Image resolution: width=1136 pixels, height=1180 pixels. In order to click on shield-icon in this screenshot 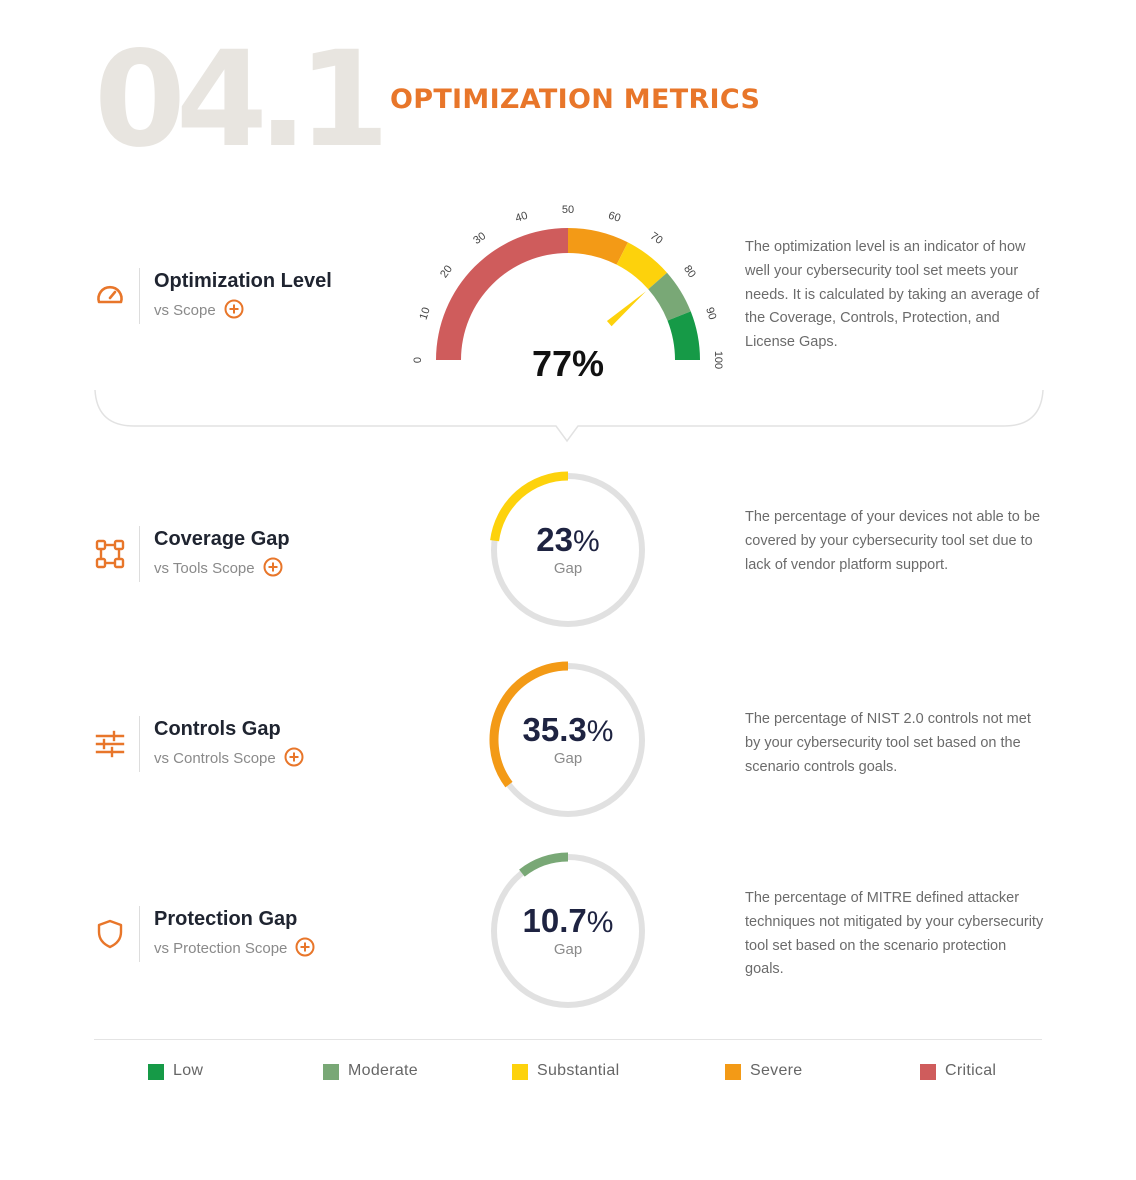, I will do `click(110, 934)`.